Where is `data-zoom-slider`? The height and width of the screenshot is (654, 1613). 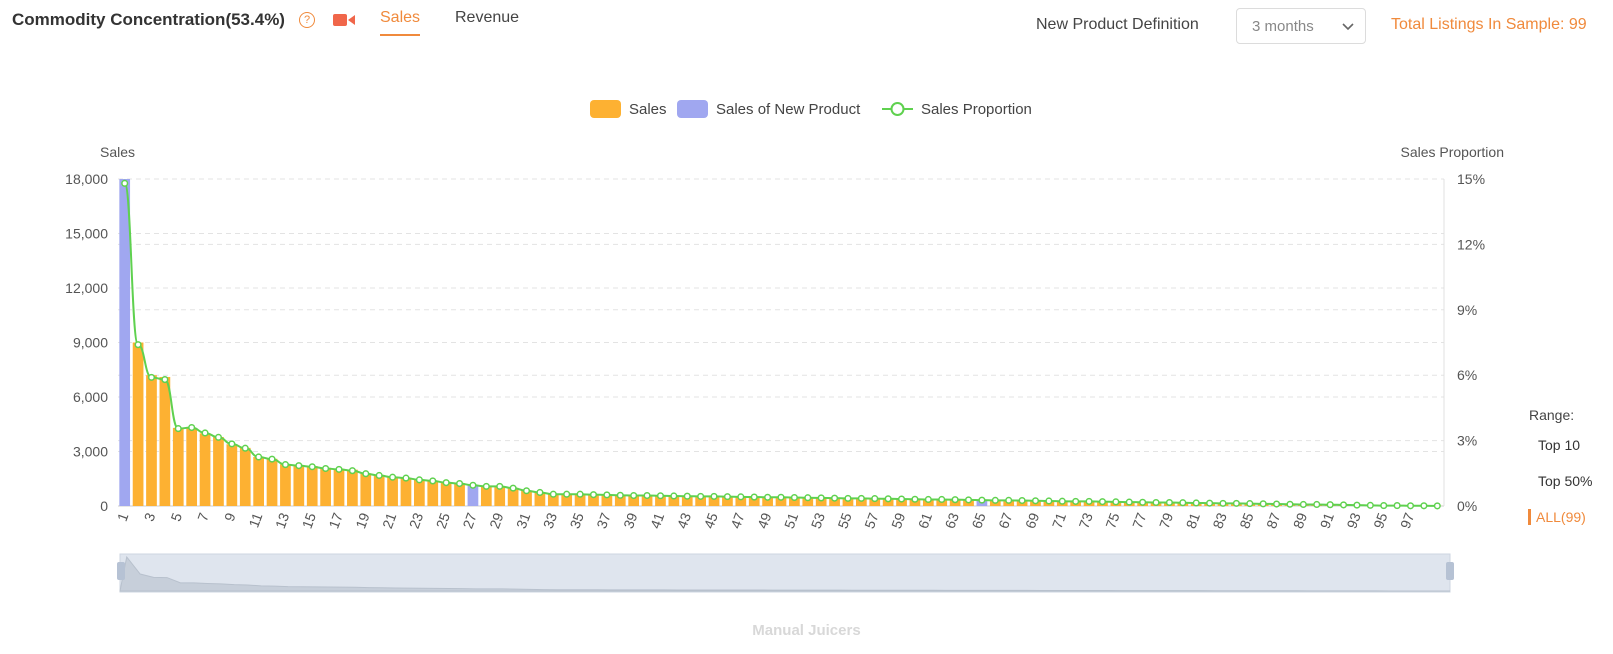 data-zoom-slider is located at coordinates (785, 573).